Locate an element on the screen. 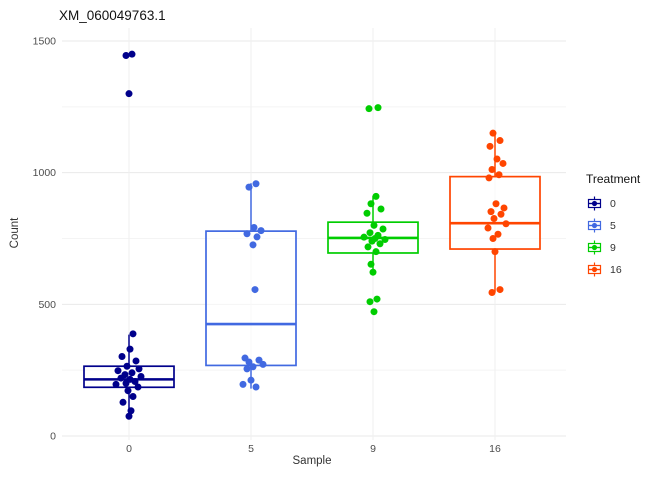  legend-item-treatment-5: 5 is located at coordinates (613, 225).